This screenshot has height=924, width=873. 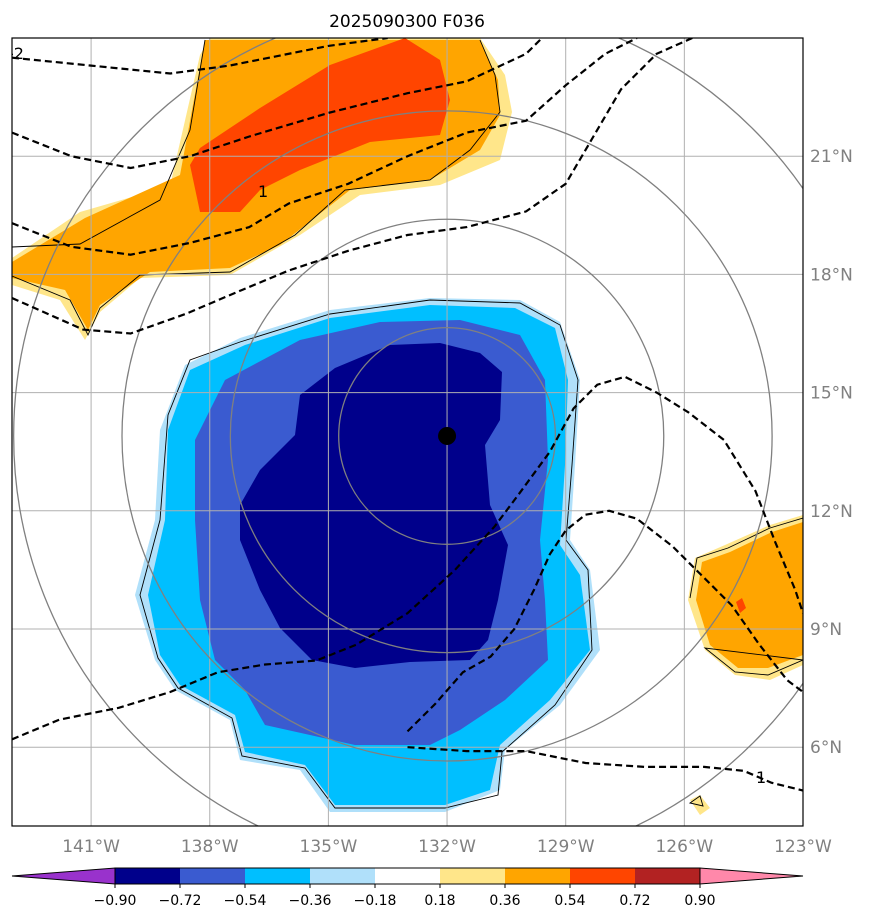 I want to click on lat-tick-label: 6°N, so click(x=826, y=748).